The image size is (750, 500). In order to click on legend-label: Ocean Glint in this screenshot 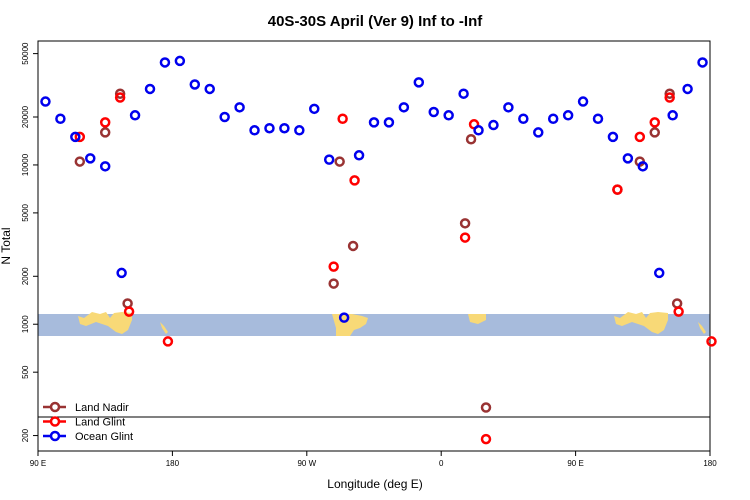, I will do `click(104, 437)`.